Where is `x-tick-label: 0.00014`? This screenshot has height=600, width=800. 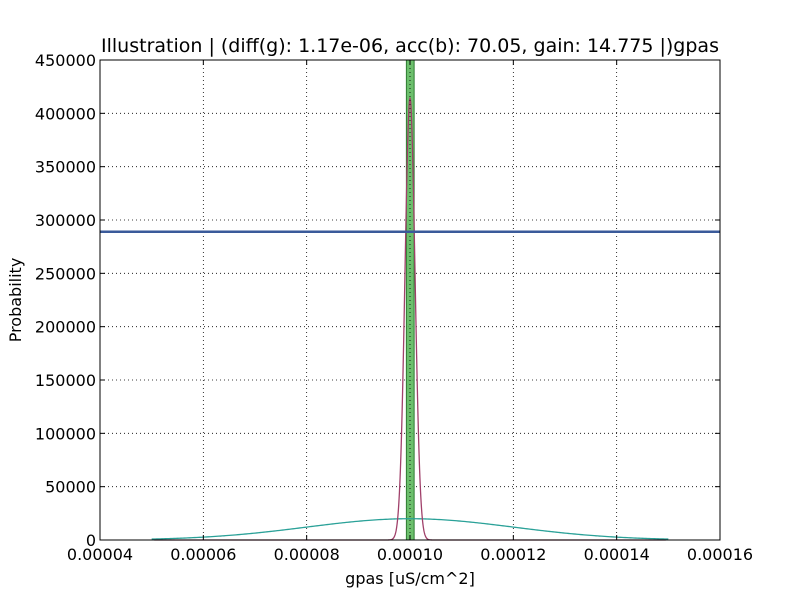 x-tick-label: 0.00014 is located at coordinates (617, 554).